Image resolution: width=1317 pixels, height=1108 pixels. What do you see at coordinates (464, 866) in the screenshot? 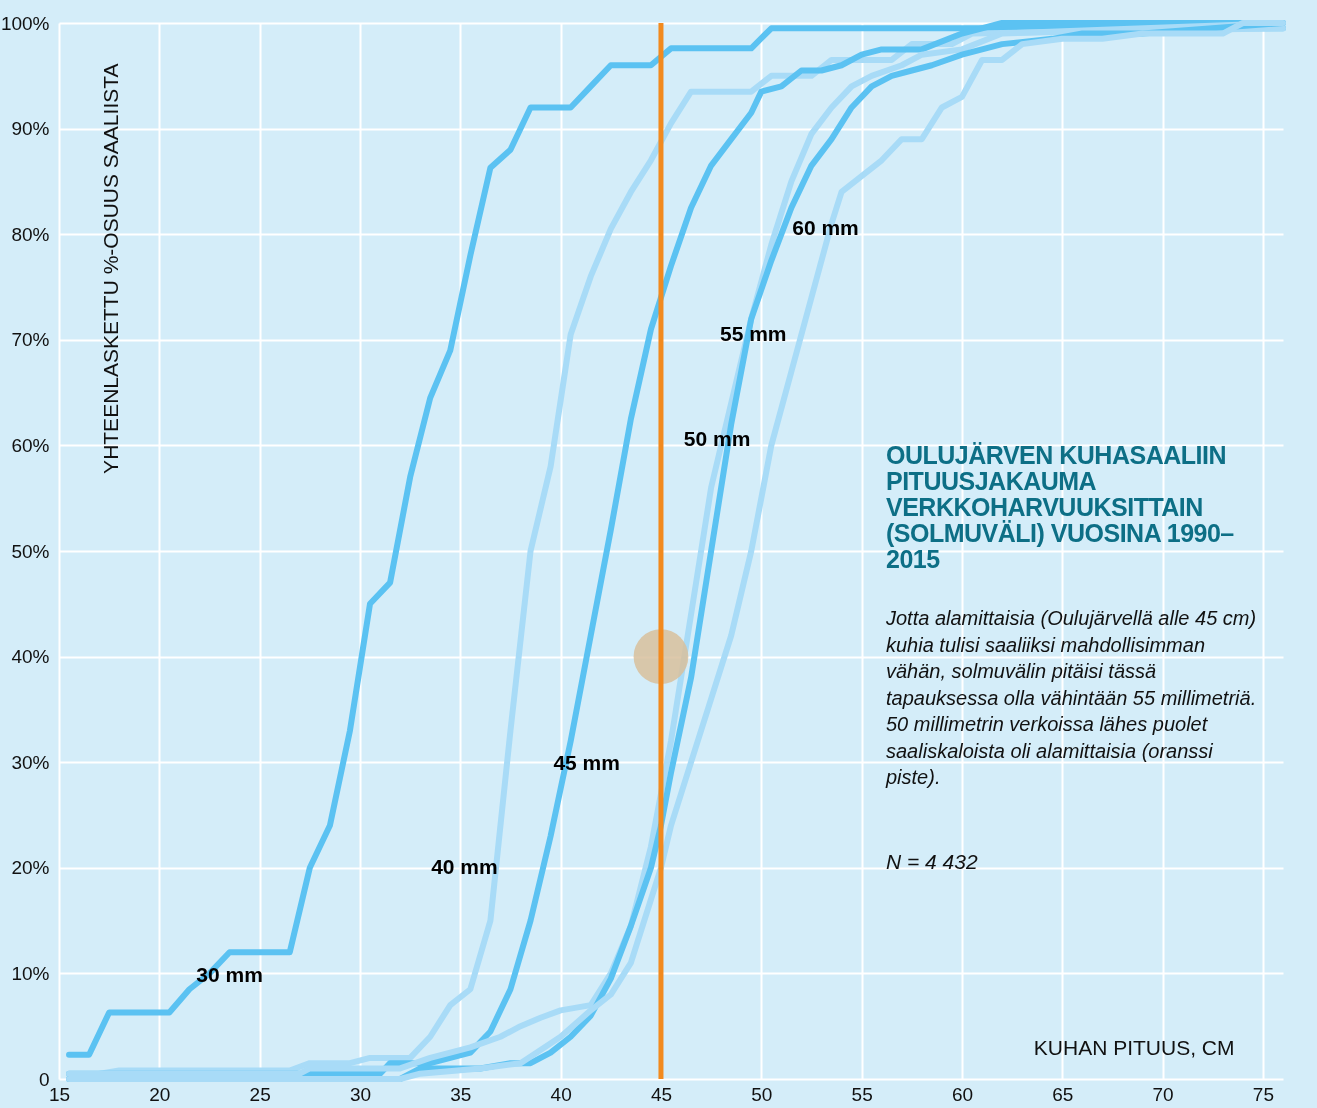
I see `series-label: 40 mm` at bounding box center [464, 866].